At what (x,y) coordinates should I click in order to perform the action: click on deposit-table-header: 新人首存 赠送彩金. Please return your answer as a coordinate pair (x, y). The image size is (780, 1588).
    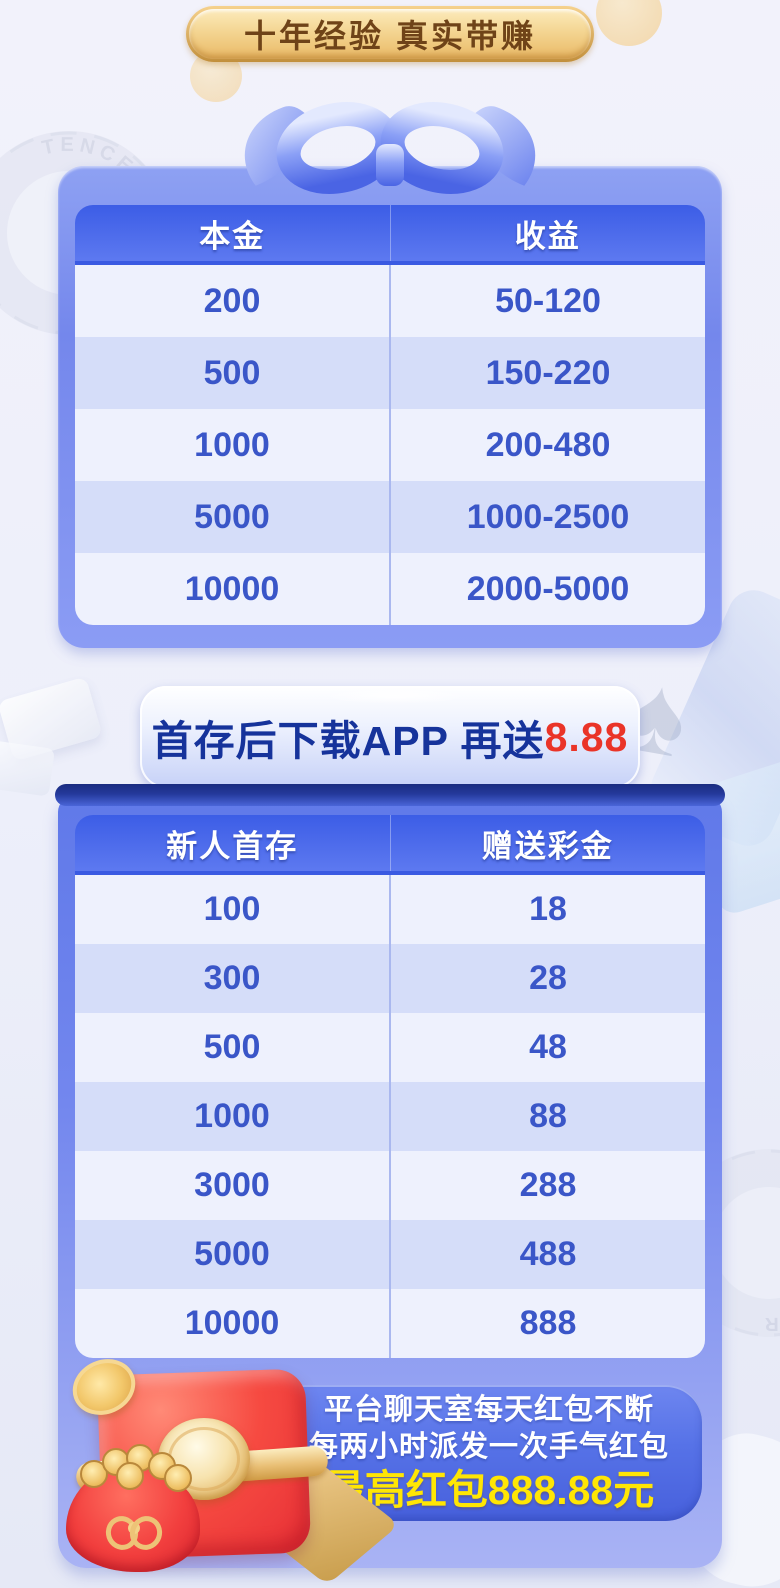
    Looking at the image, I should click on (390, 845).